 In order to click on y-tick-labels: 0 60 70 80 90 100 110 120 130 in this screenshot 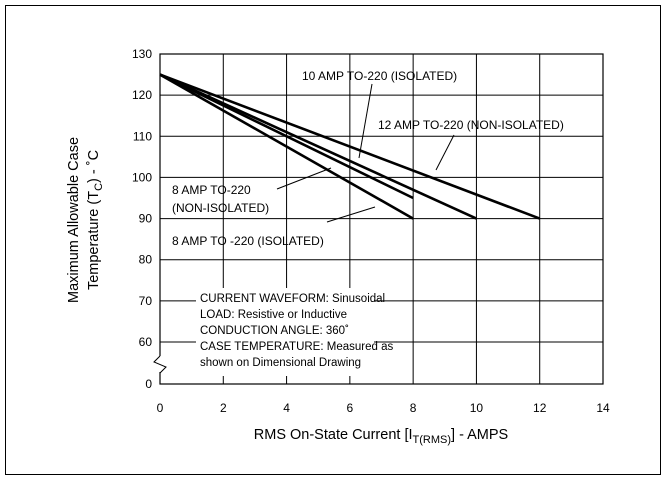, I will do `click(142, 219)`.